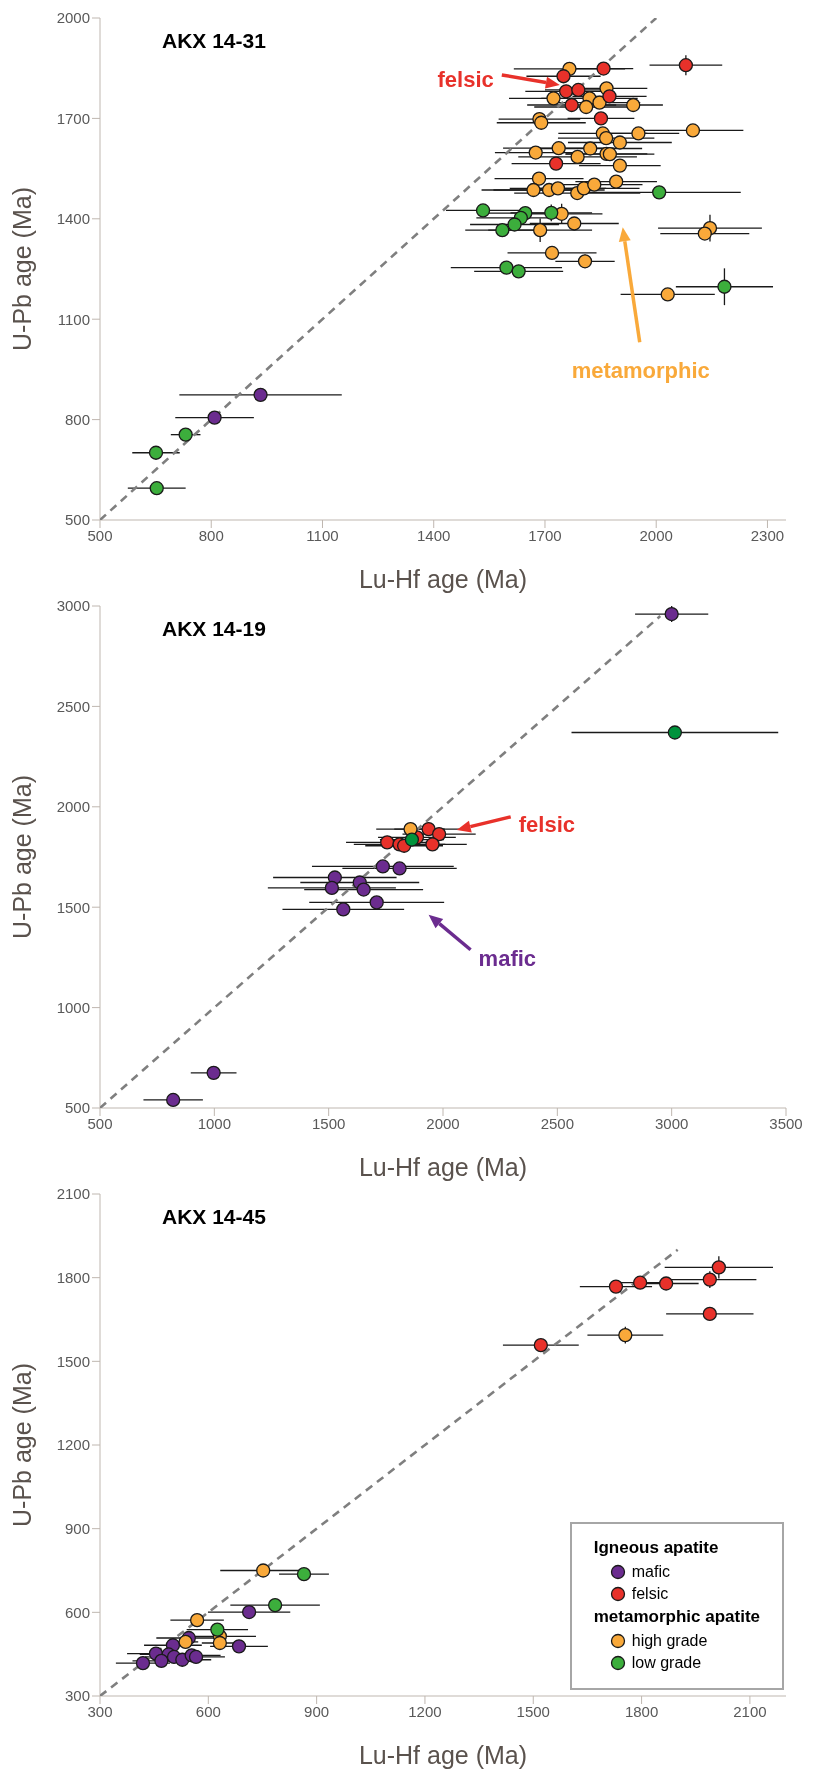 This screenshot has width=819, height=1790. I want to click on x-tick-label: 1800, so click(641, 1711).